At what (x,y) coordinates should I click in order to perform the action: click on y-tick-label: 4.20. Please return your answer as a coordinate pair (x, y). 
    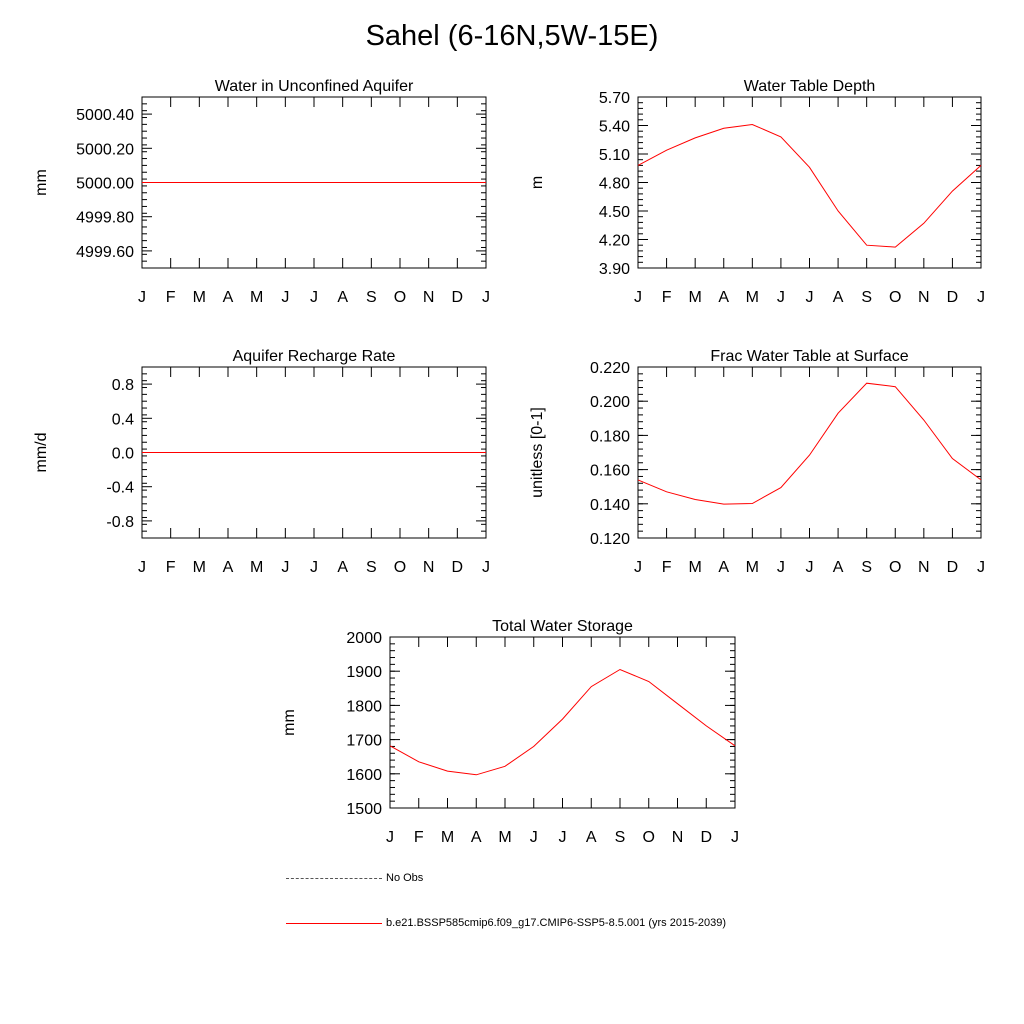
    Looking at the image, I should click on (614, 241).